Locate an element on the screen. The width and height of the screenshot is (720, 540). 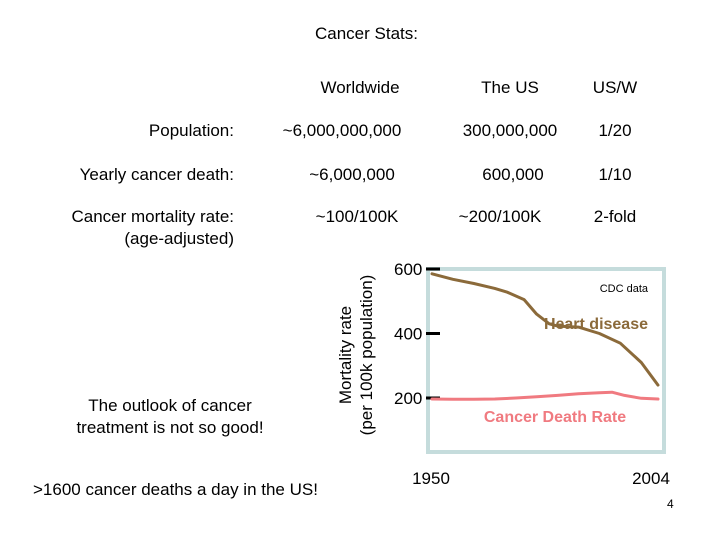
source-note: CDC data is located at coordinates (624, 289).